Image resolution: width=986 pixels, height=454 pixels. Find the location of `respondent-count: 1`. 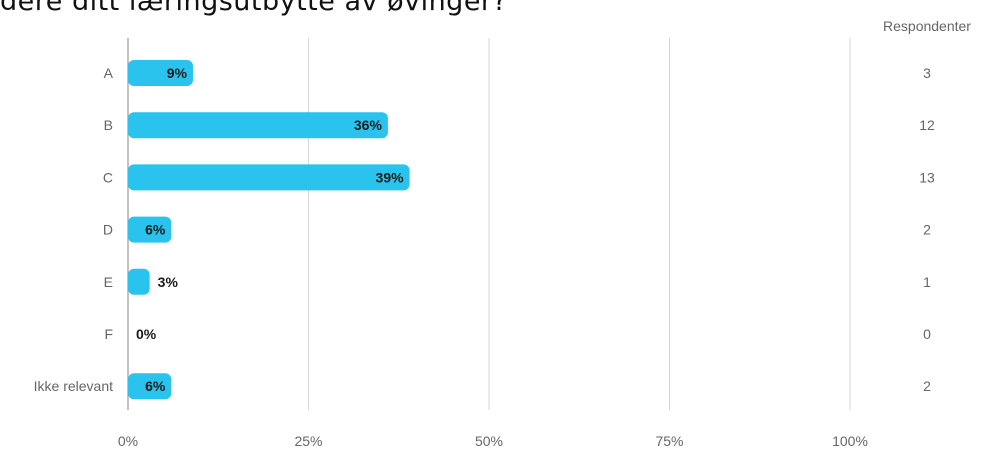

respondent-count: 1 is located at coordinates (927, 282).